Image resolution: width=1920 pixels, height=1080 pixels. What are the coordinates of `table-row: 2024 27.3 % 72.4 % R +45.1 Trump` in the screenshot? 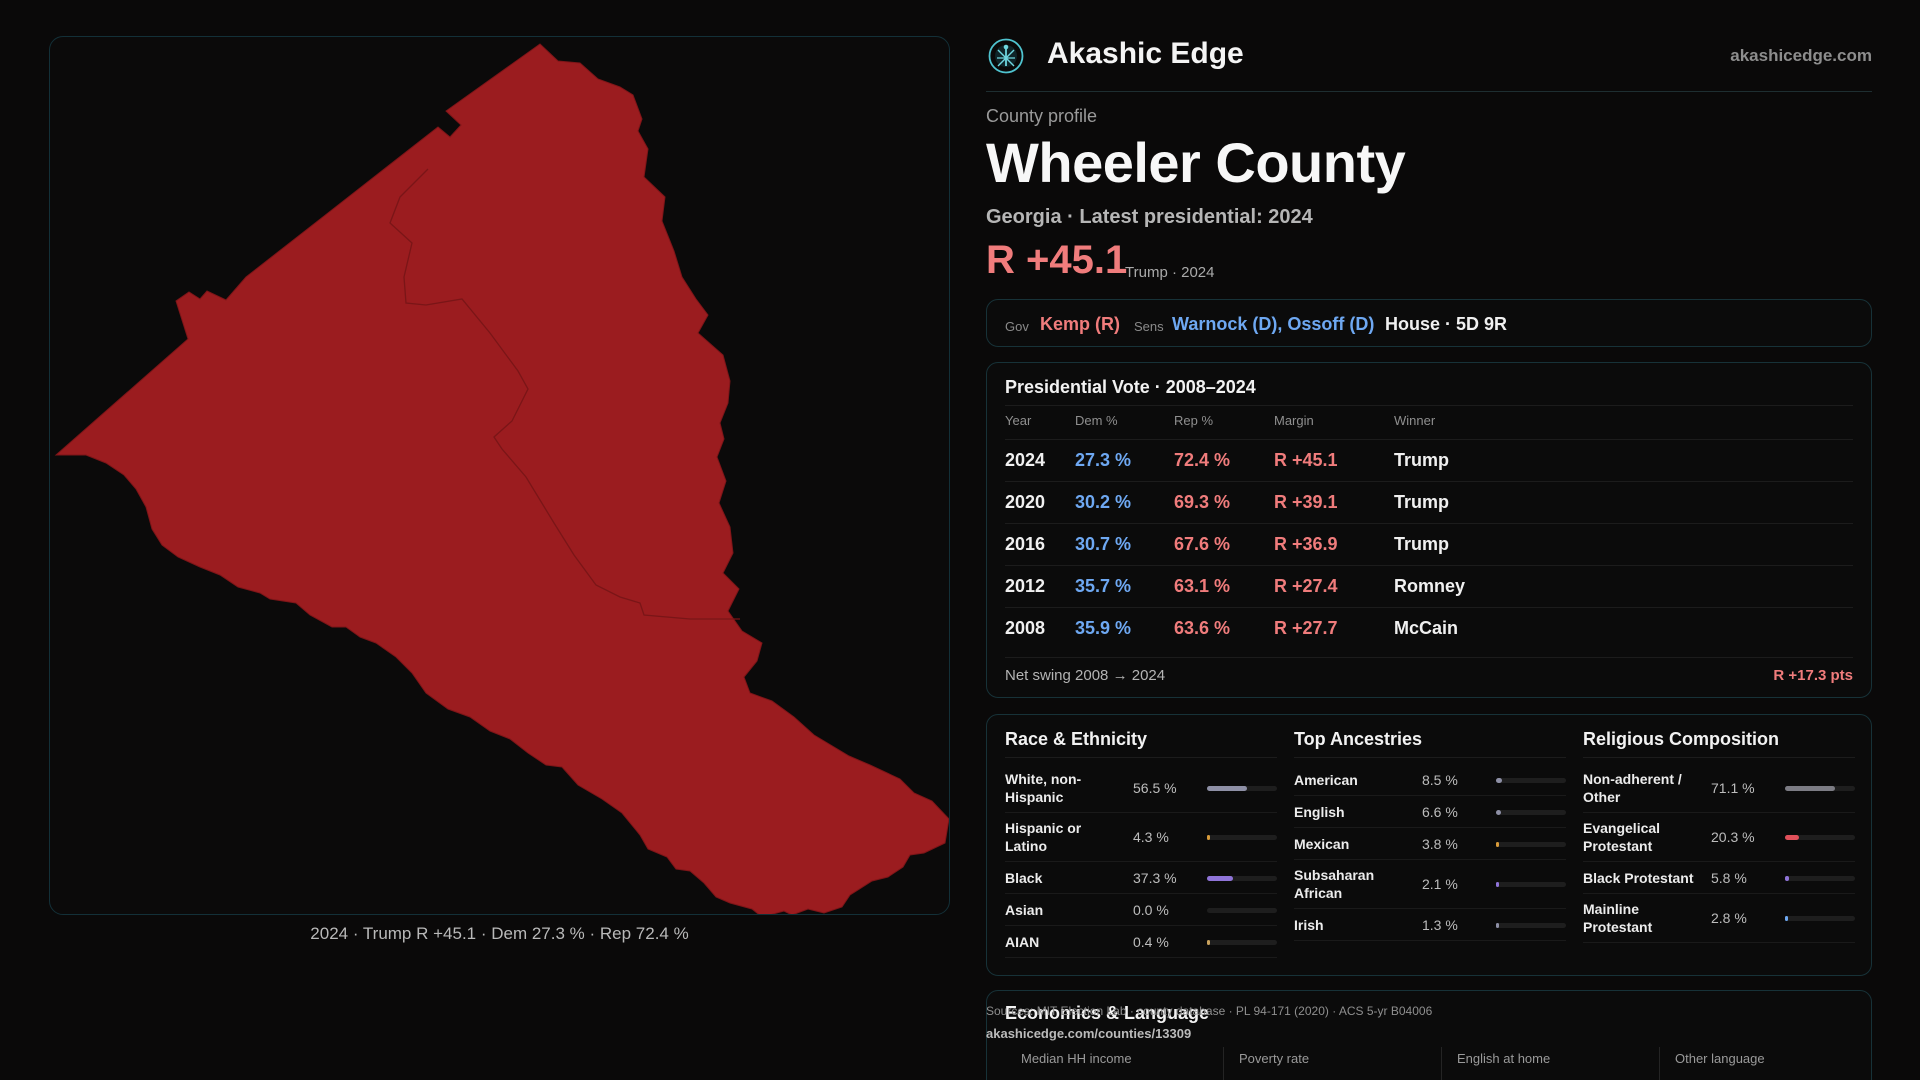 It's located at (1429, 460).